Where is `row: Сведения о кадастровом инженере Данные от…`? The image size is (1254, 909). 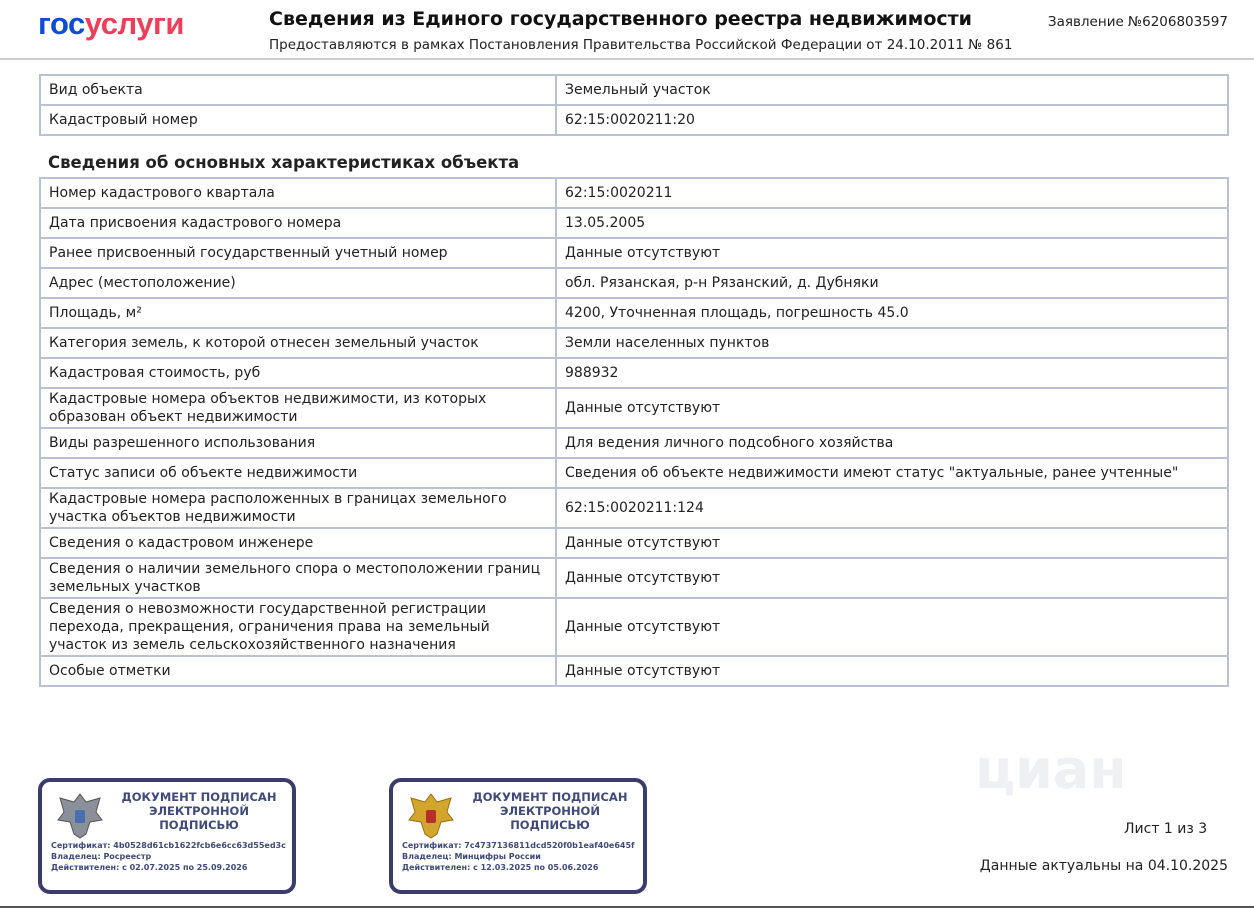
row: Сведения о кадастровом инженере Данные от… is located at coordinates (634, 543).